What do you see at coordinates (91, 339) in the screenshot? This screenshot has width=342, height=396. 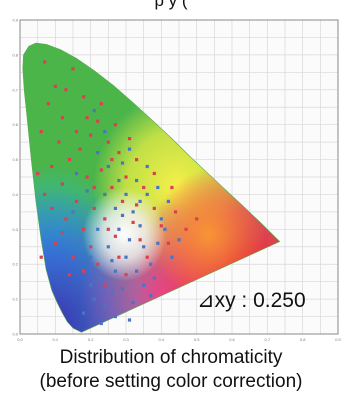 I see `x-tick-label: 0.2` at bounding box center [91, 339].